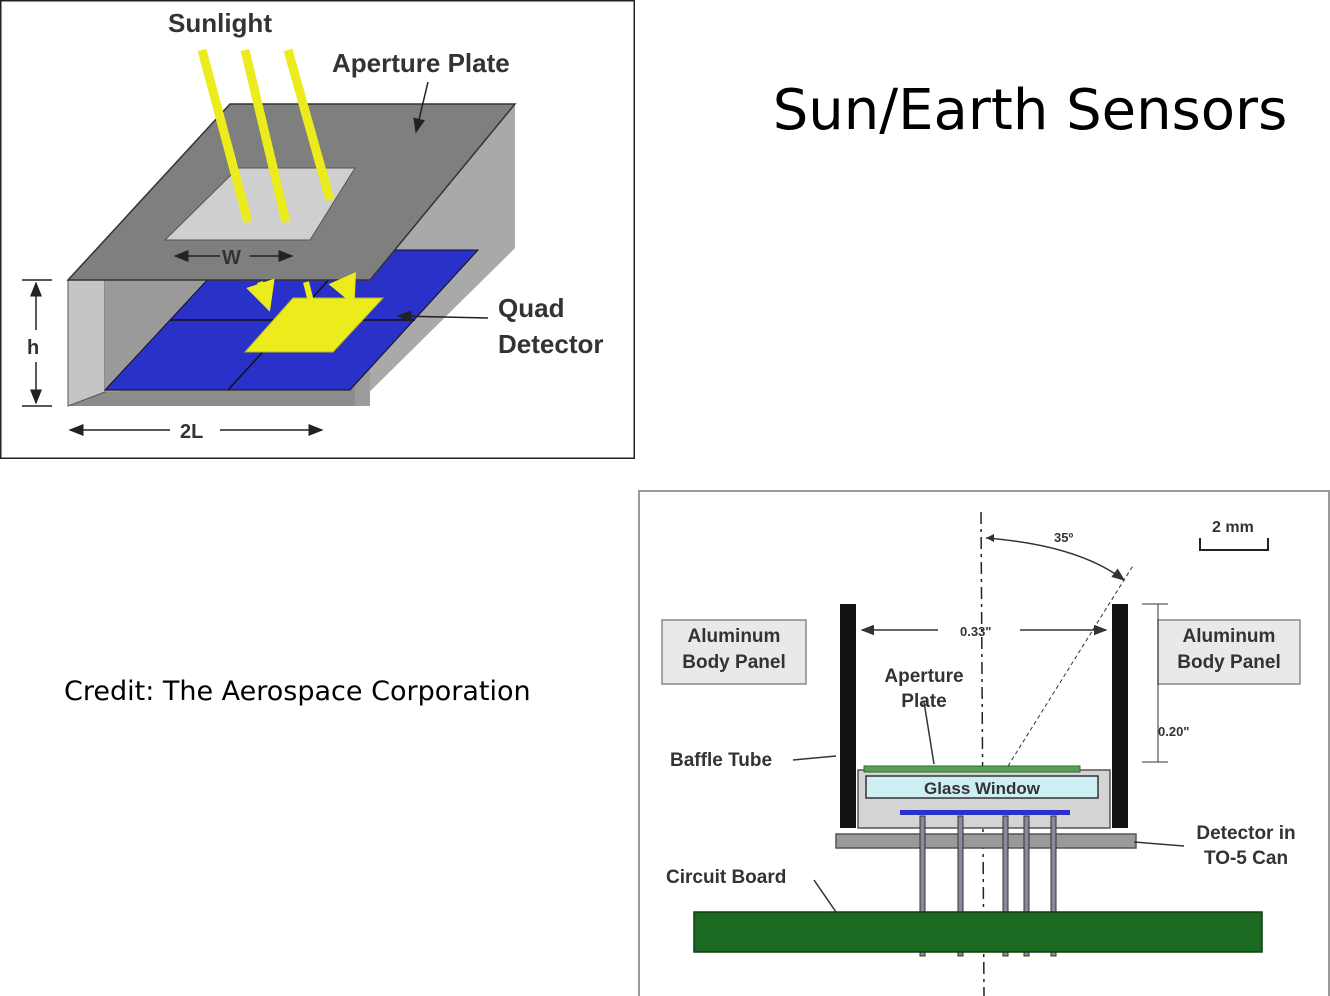 The image size is (1330, 996). Describe the element at coordinates (1063, 537) in the screenshot. I see `angle-label: 35º` at that location.